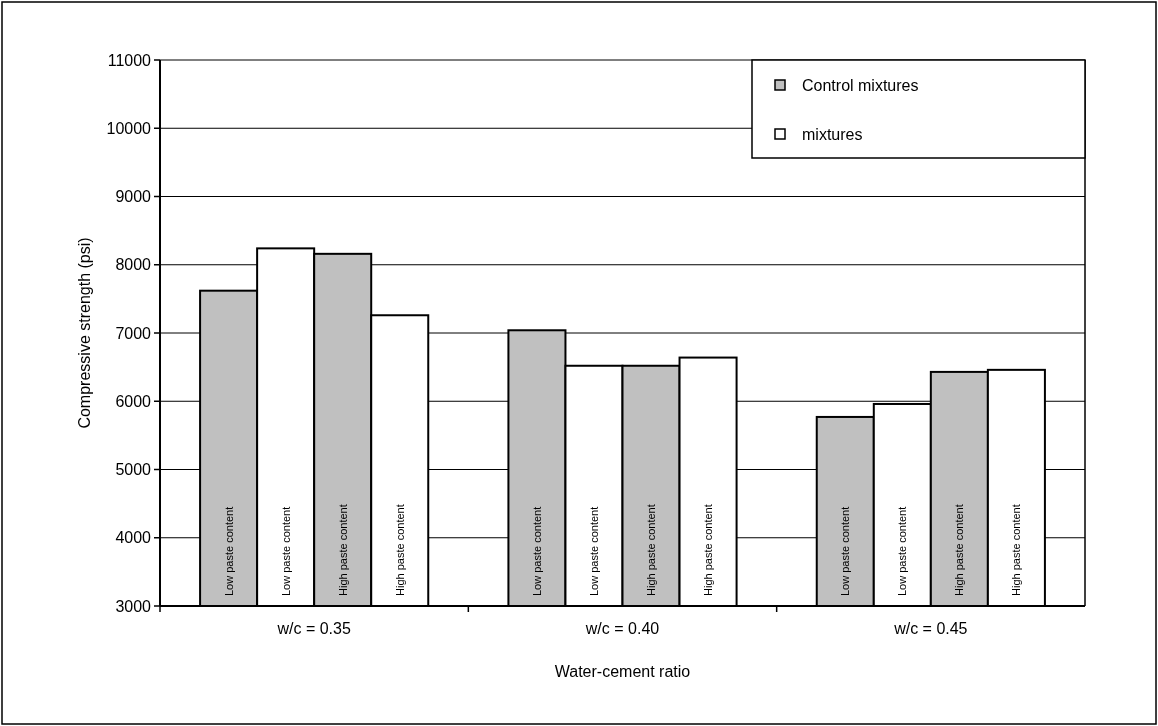  Describe the element at coordinates (930, 628) in the screenshot. I see `x-tick-label: w/c = 0.45` at that location.